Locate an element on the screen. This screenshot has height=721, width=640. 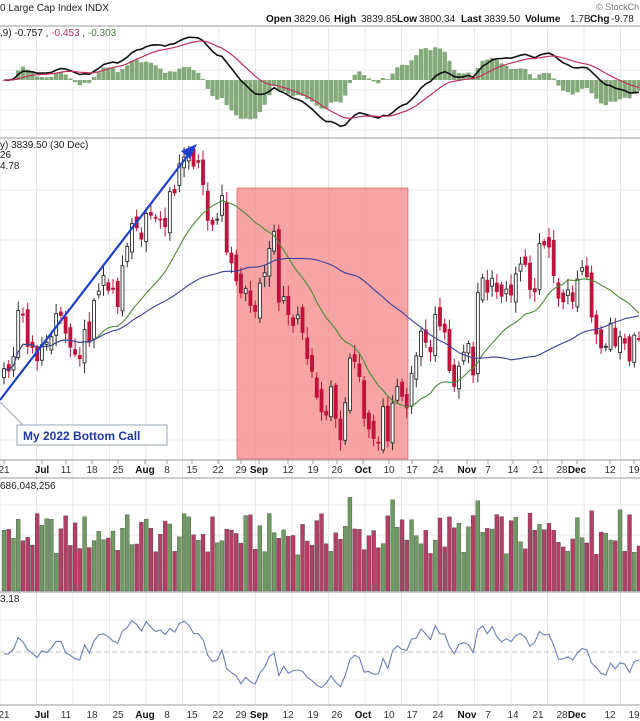
x-tick-label: 29 is located at coordinates (241, 470).